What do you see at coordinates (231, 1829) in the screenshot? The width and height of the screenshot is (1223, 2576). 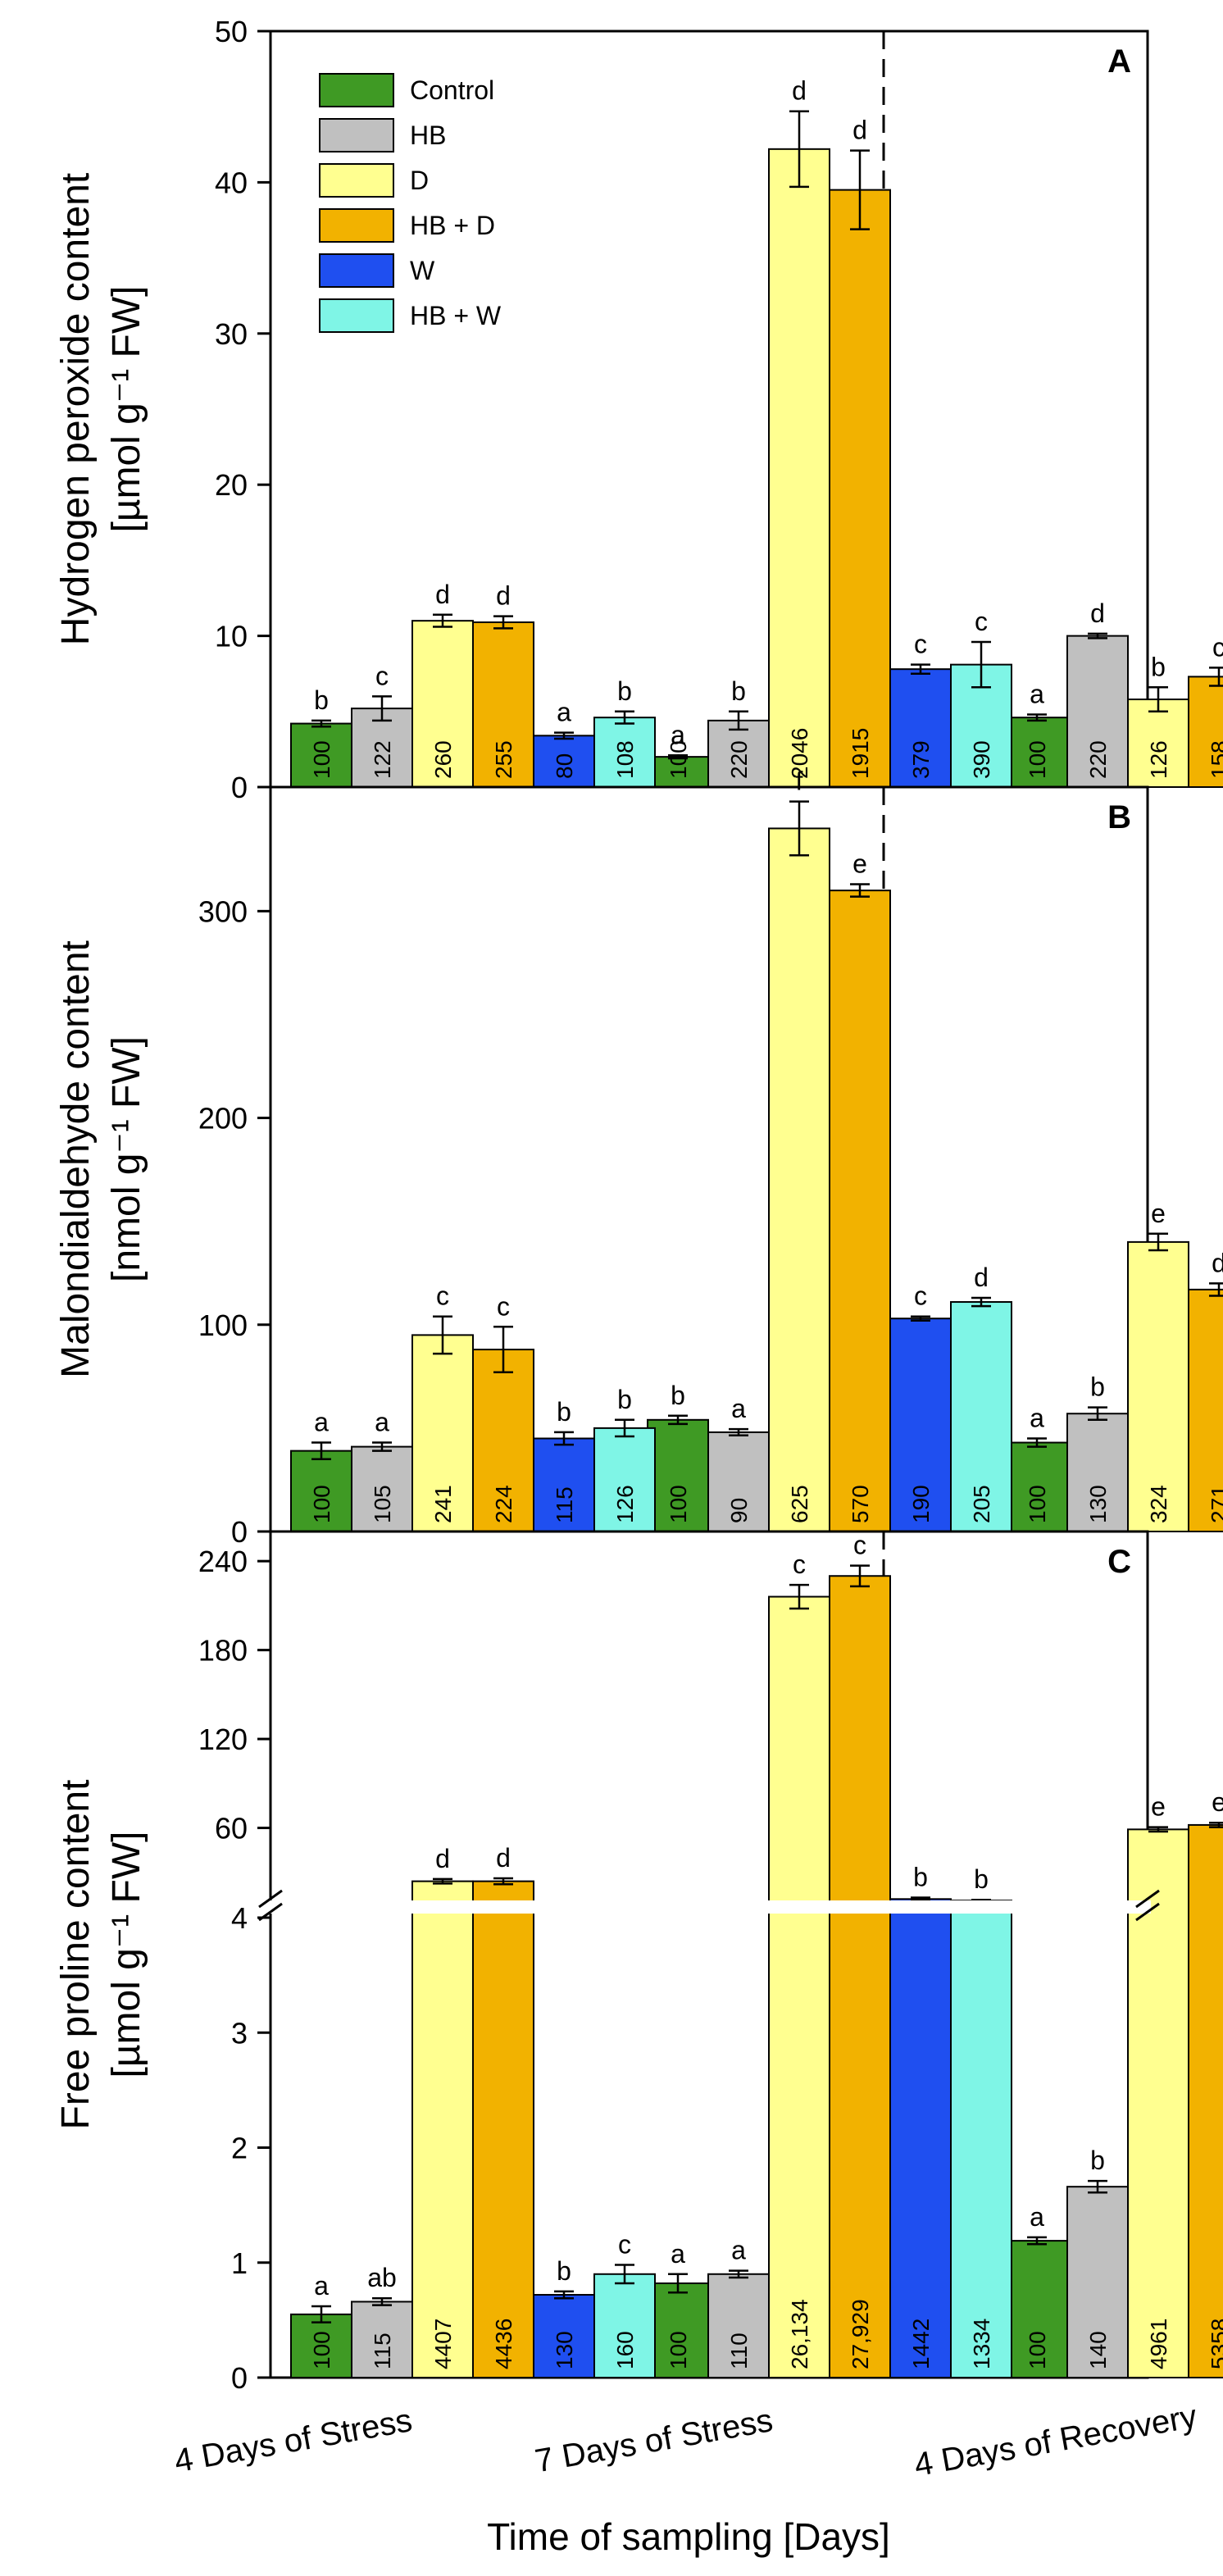 I see `y-tick-label: 60` at bounding box center [231, 1829].